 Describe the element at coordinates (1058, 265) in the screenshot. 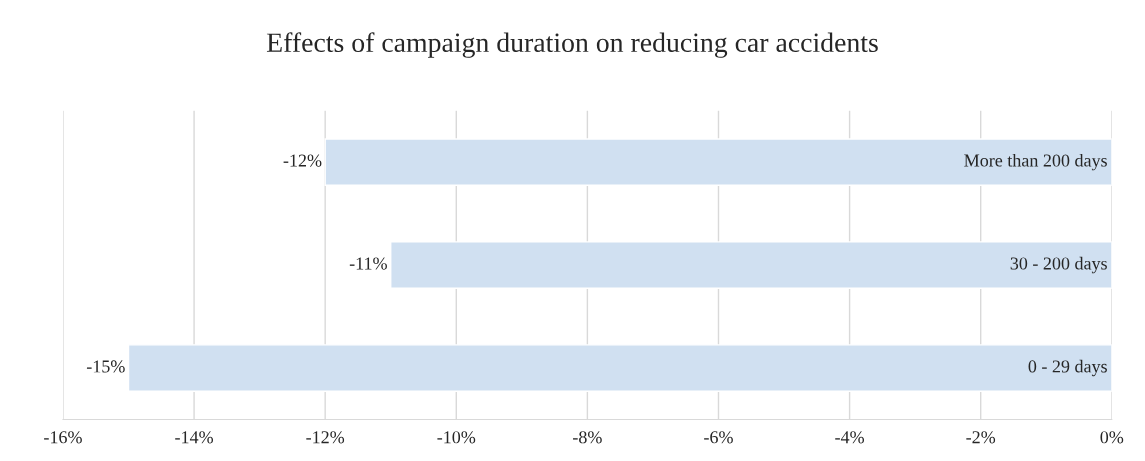

I see `y-tick-label: 30 - 200 days` at that location.